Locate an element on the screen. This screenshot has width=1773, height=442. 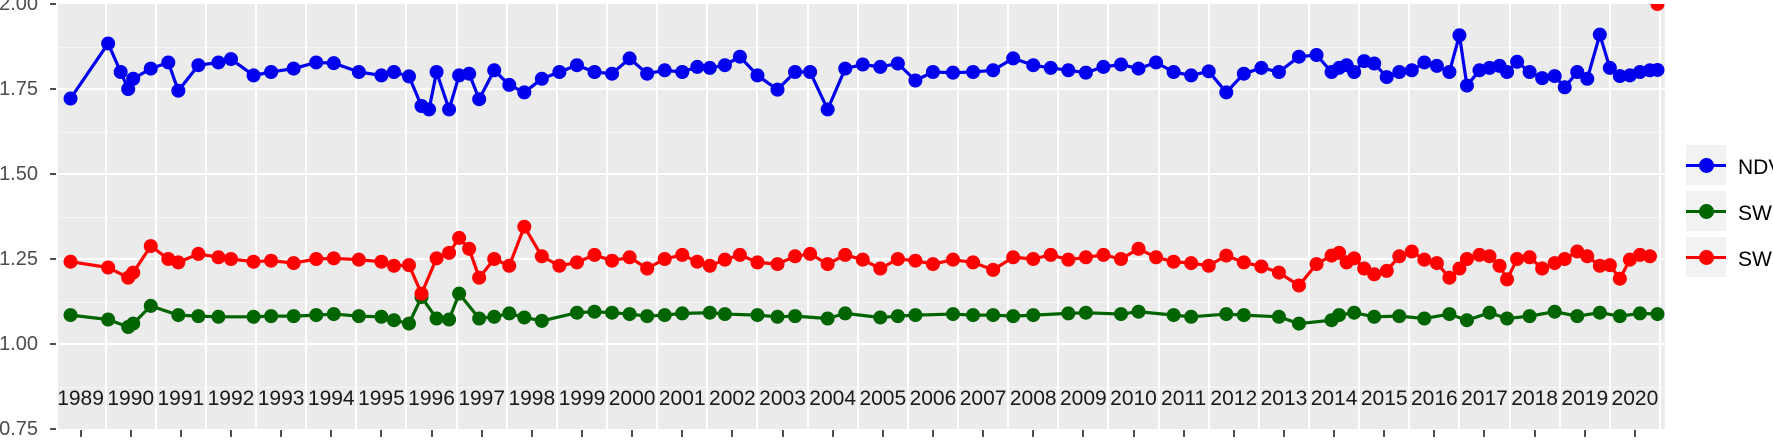
x-tick-label: 2013 is located at coordinates (1284, 398).